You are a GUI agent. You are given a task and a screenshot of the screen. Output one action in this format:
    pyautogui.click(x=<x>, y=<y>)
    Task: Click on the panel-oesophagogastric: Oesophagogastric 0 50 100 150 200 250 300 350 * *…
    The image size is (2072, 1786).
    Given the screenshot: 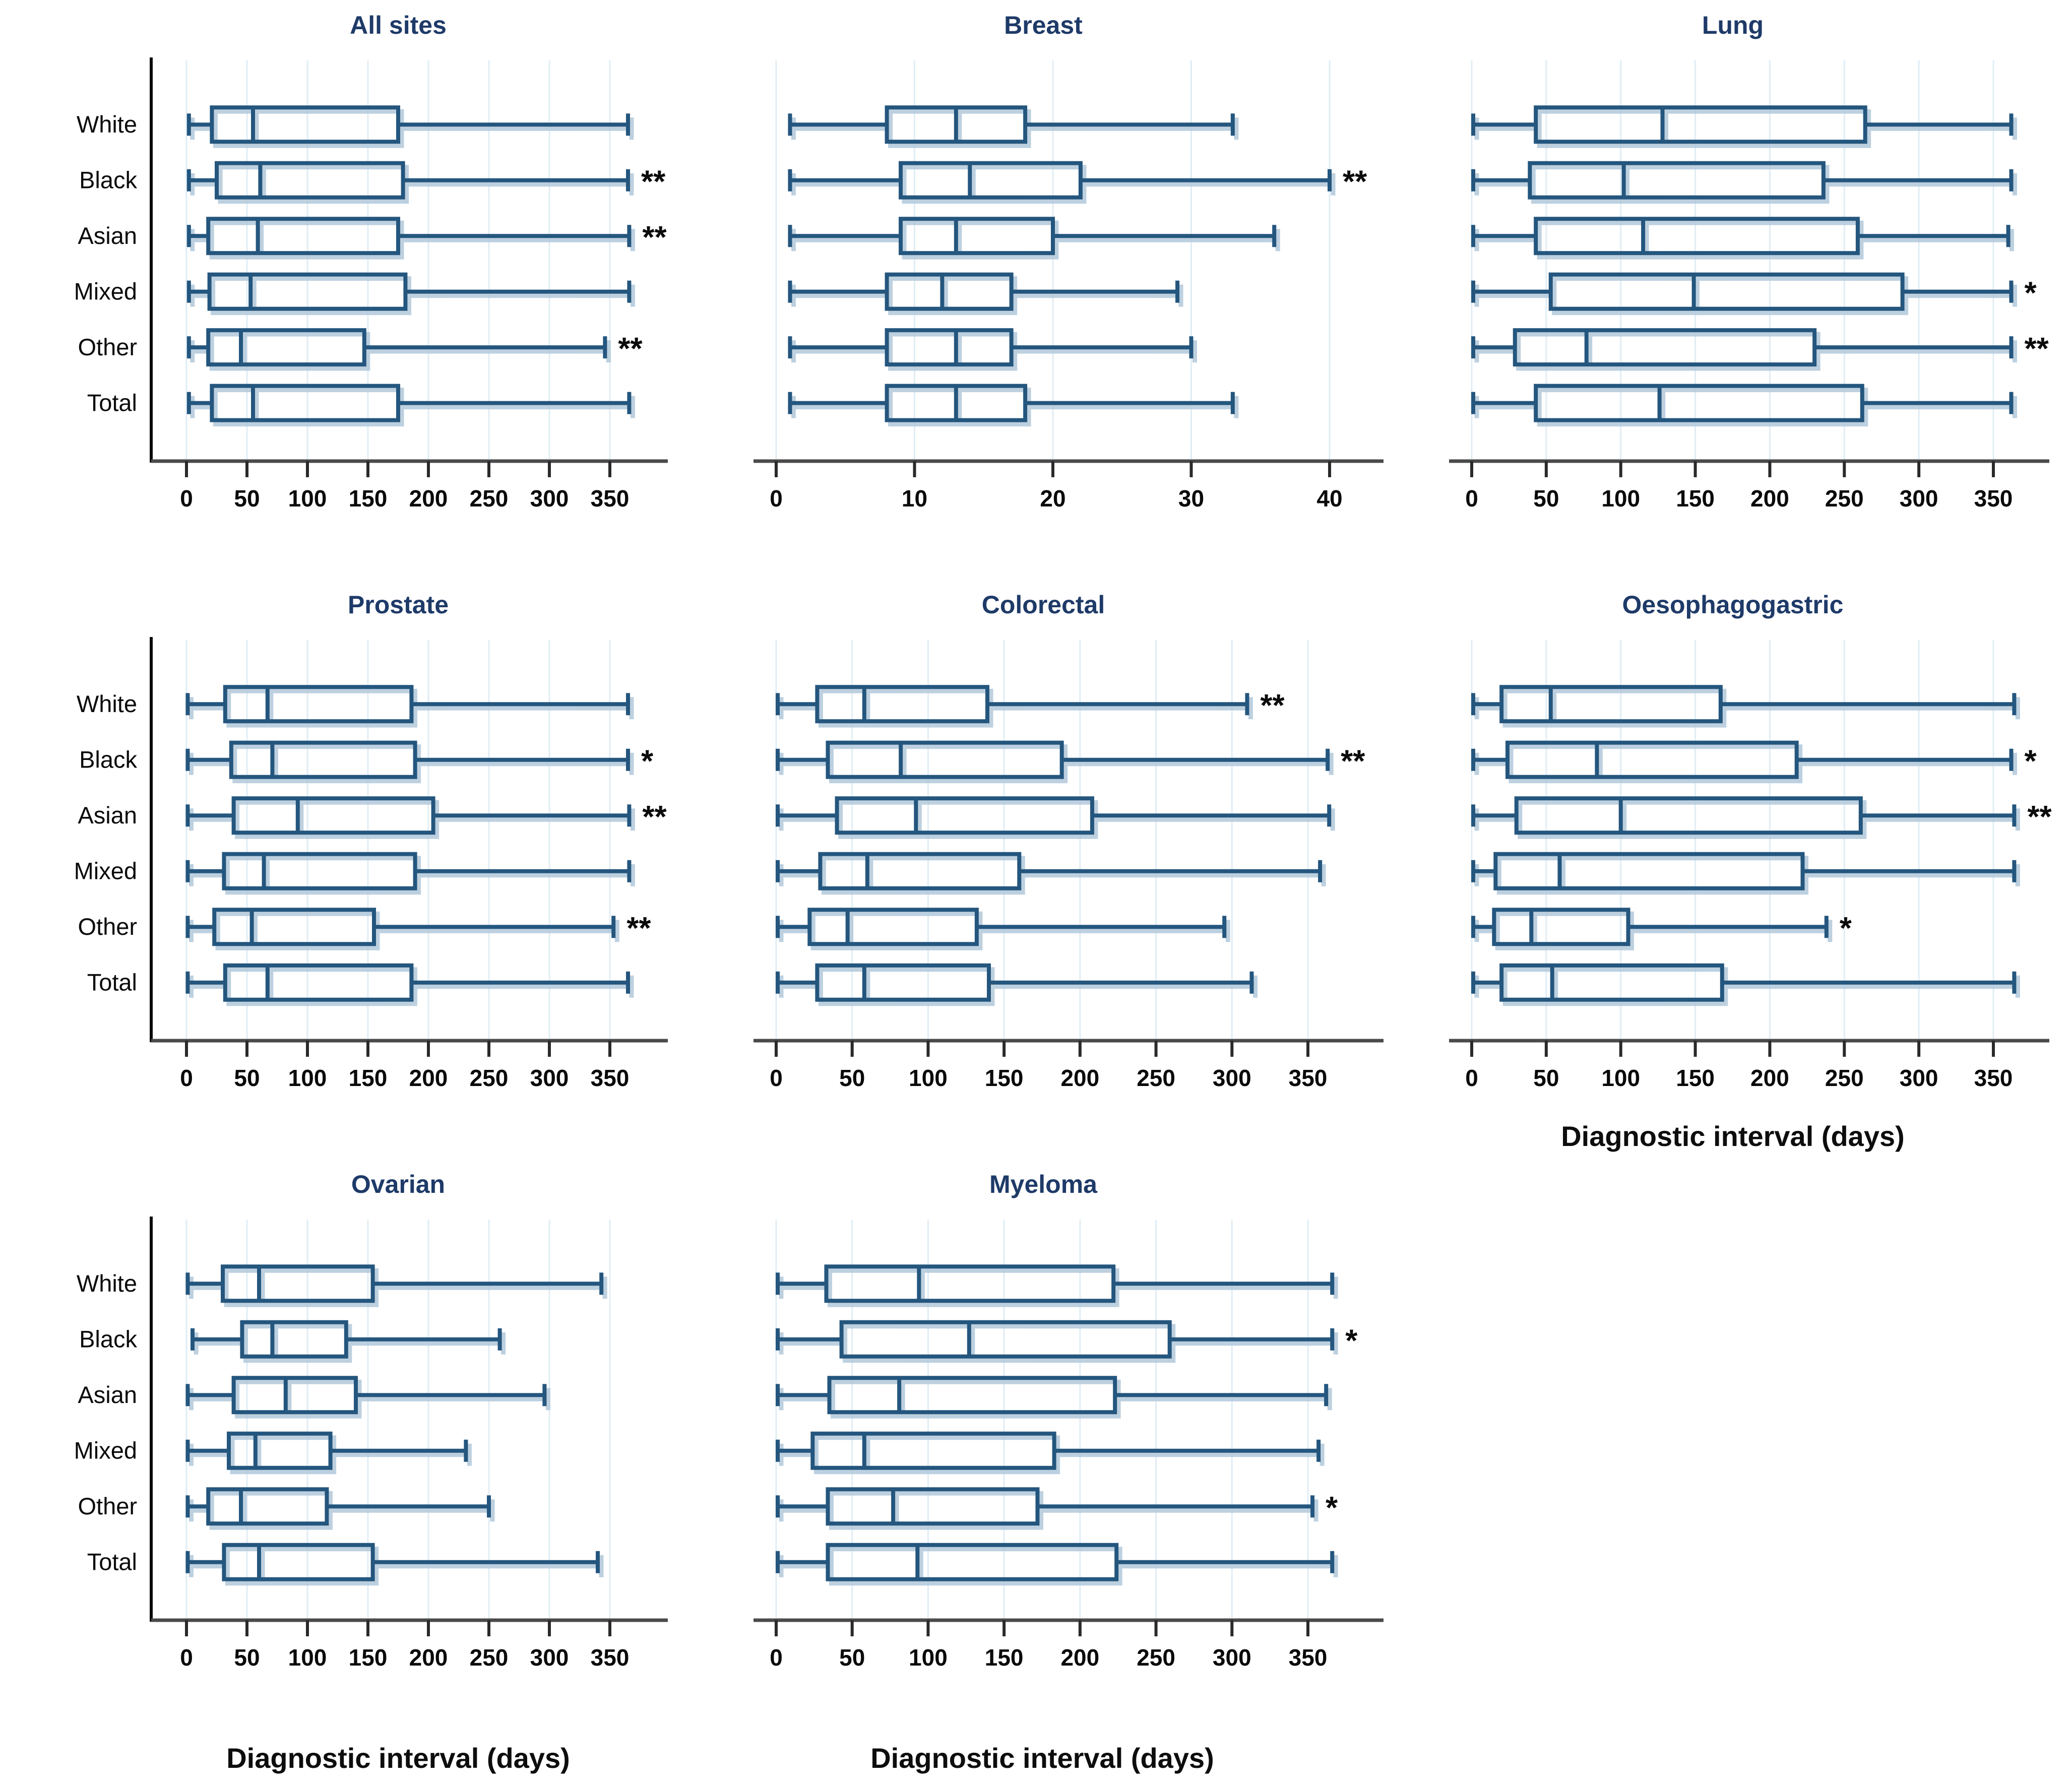 What is the action you would take?
    pyautogui.click(x=1739, y=869)
    